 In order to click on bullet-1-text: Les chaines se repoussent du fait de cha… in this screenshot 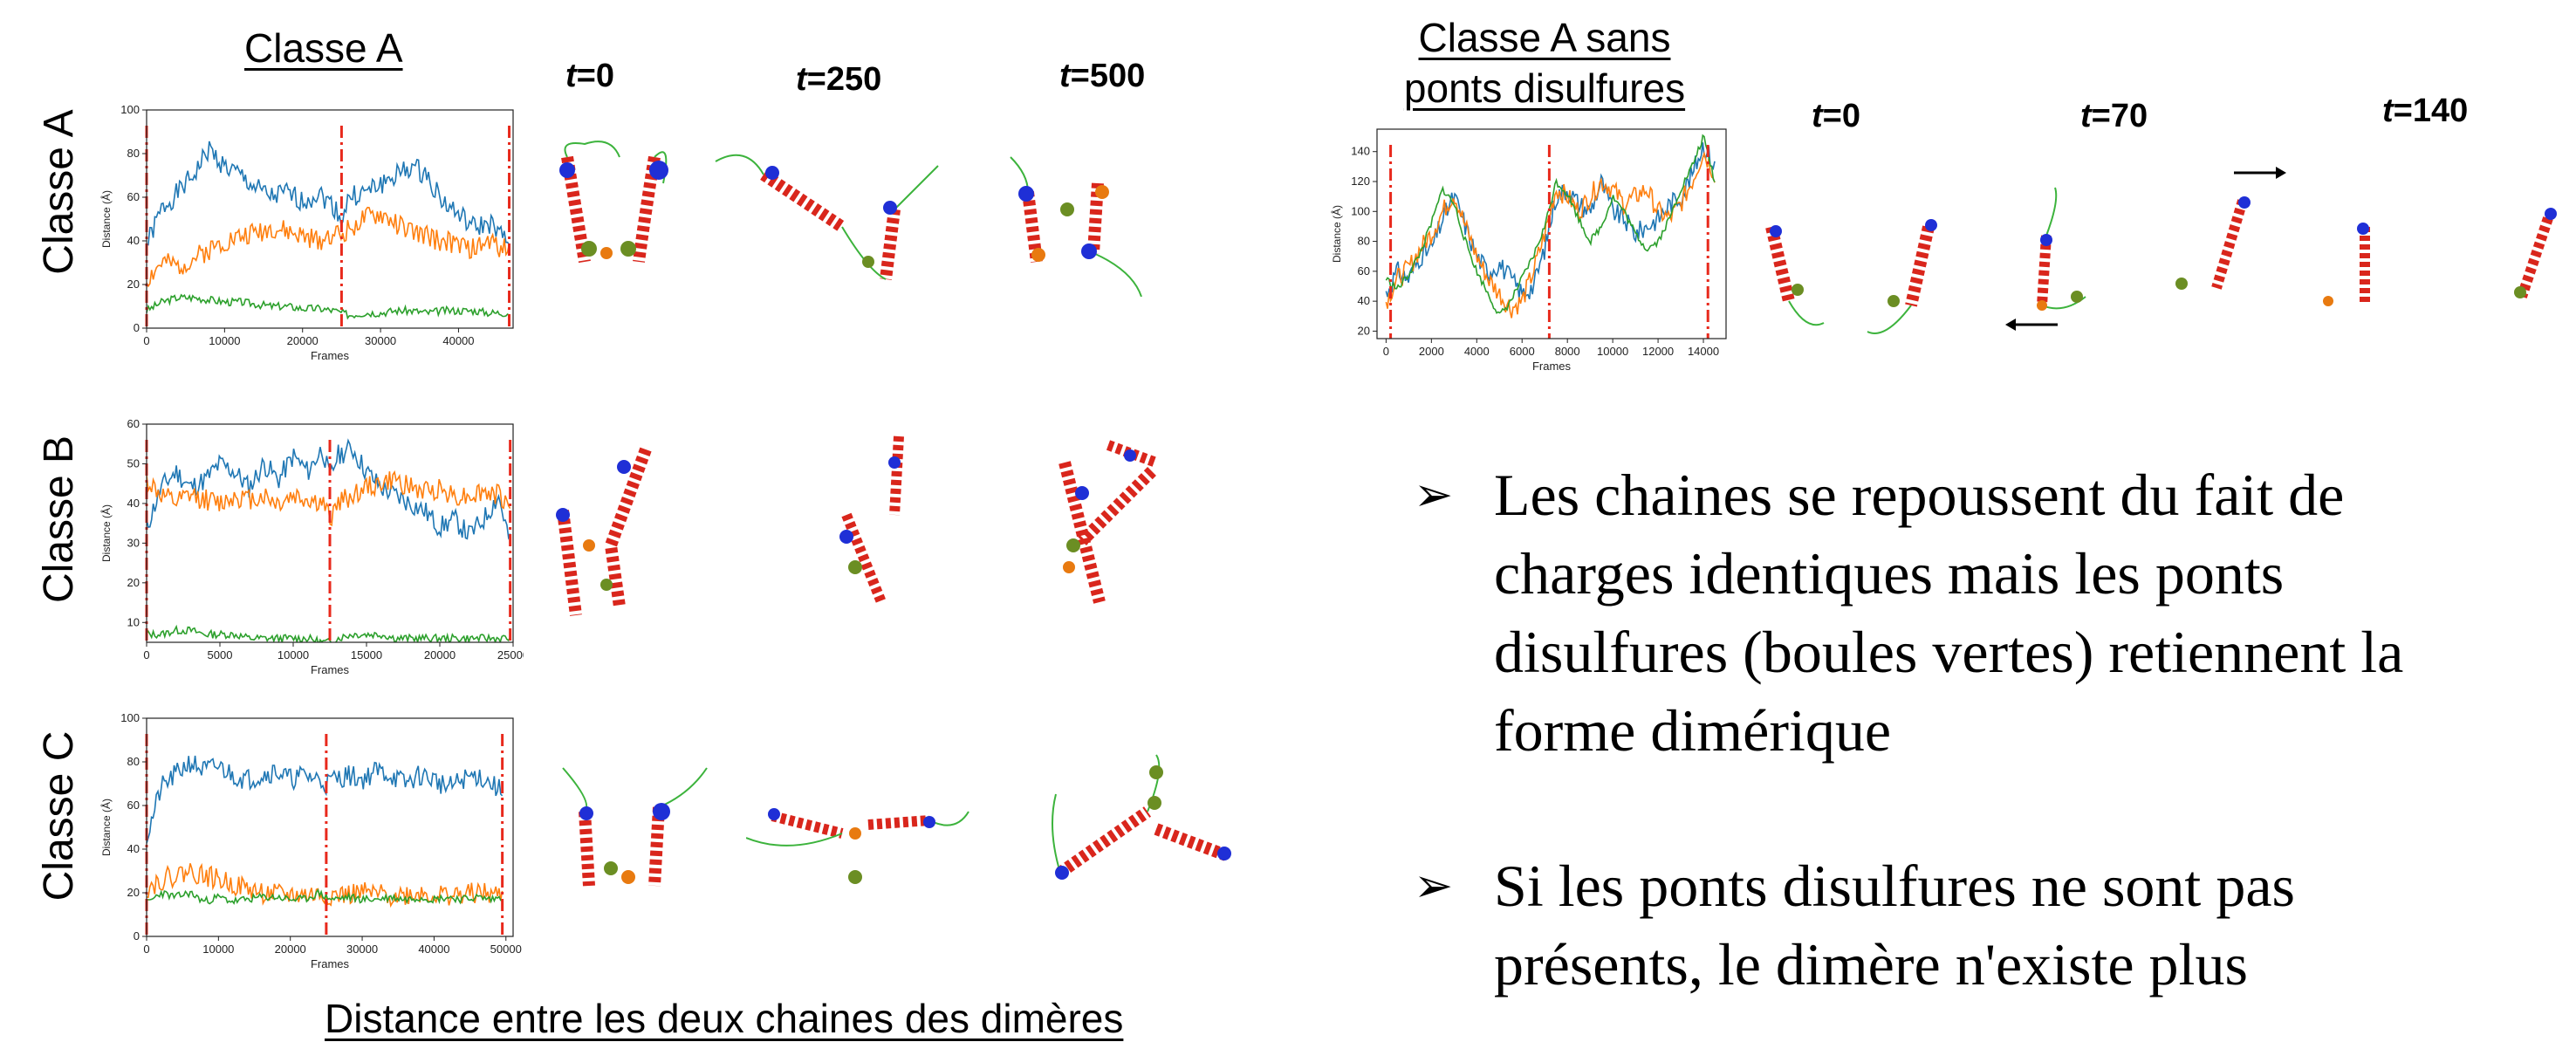, I will do `click(1949, 613)`.